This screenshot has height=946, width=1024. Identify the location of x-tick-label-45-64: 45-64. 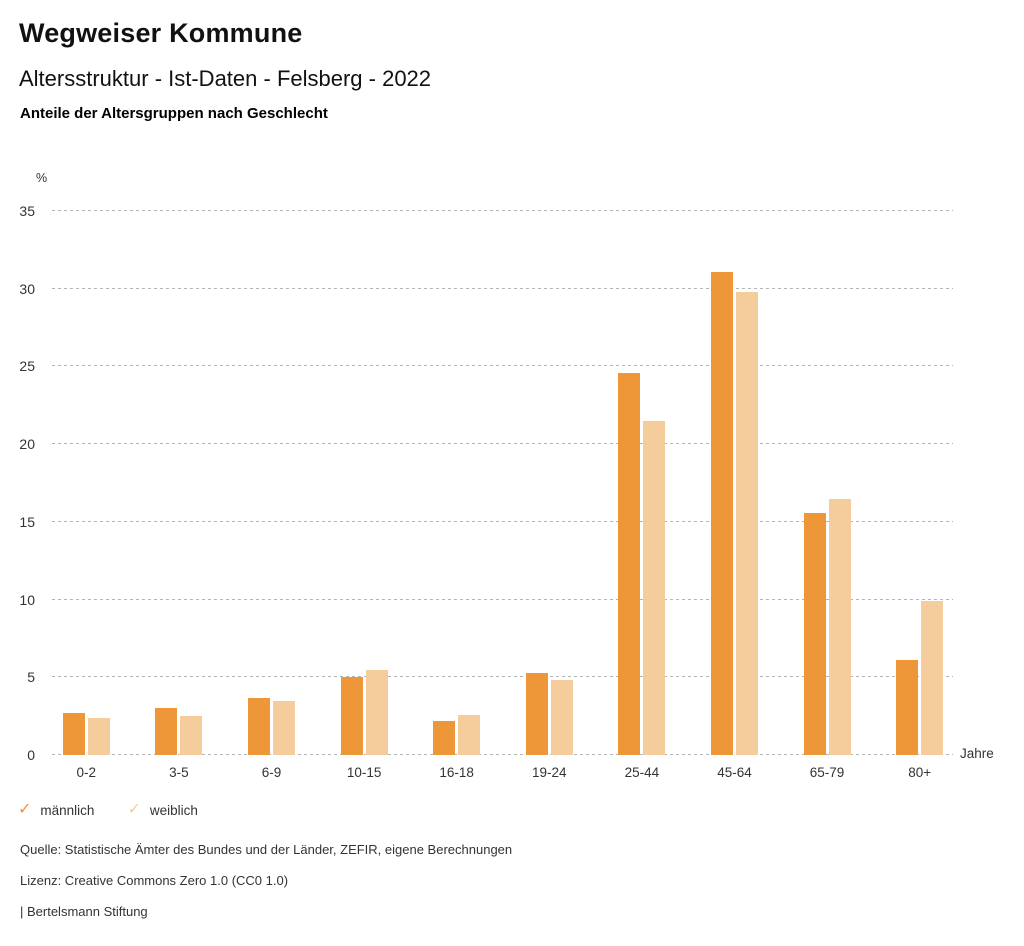
(734, 772).